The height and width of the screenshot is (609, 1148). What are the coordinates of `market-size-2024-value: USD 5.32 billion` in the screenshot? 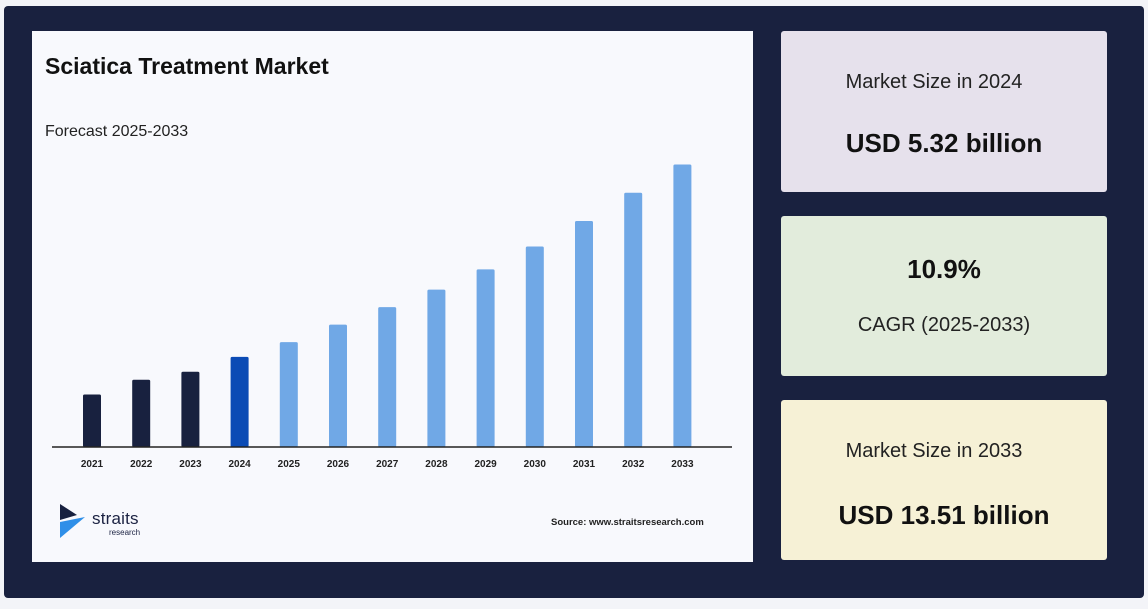 It's located at (944, 143).